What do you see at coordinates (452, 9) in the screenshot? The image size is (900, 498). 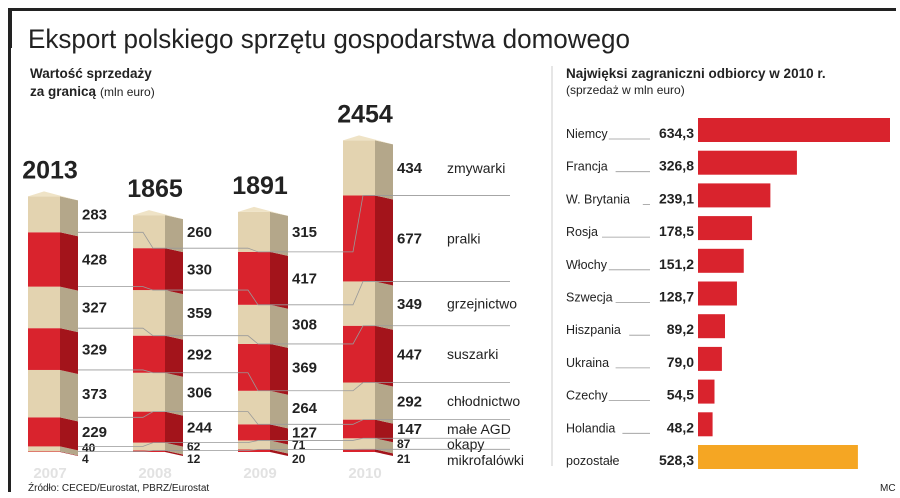 I see `top-rule` at bounding box center [452, 9].